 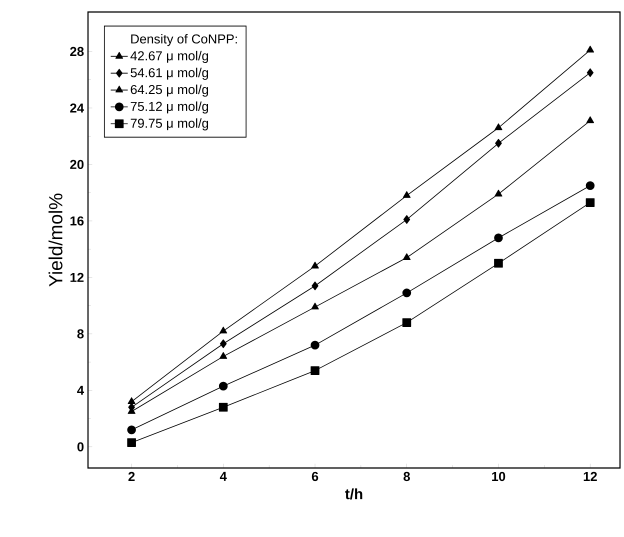 What do you see at coordinates (77, 51) in the screenshot?
I see `y-tick-label: 28` at bounding box center [77, 51].